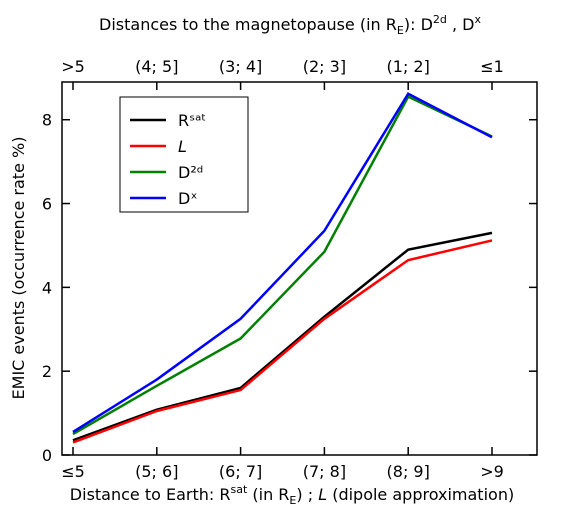 This screenshot has width=562, height=507. I want to click on x-tick-label: ≤5, so click(73, 471).